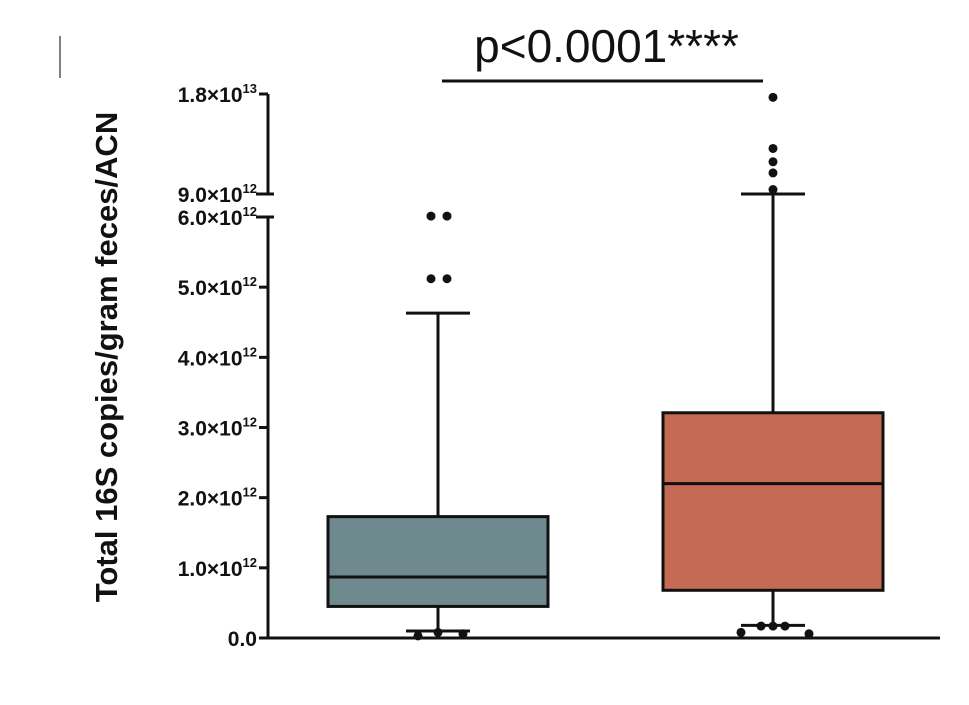  What do you see at coordinates (217, 498) in the screenshot?
I see `y-tick-label: 2.0×10¹²` at bounding box center [217, 498].